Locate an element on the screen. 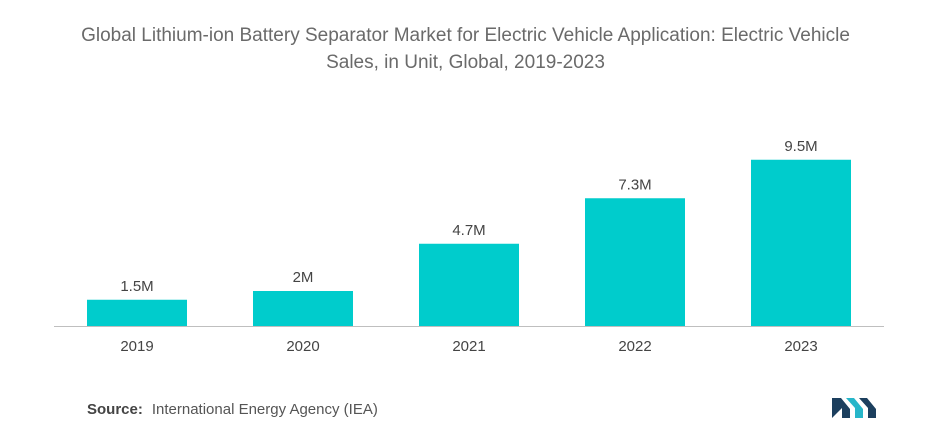 This screenshot has height=435, width=931. source-text: International Energy Agency (IEA) is located at coordinates (264, 409).